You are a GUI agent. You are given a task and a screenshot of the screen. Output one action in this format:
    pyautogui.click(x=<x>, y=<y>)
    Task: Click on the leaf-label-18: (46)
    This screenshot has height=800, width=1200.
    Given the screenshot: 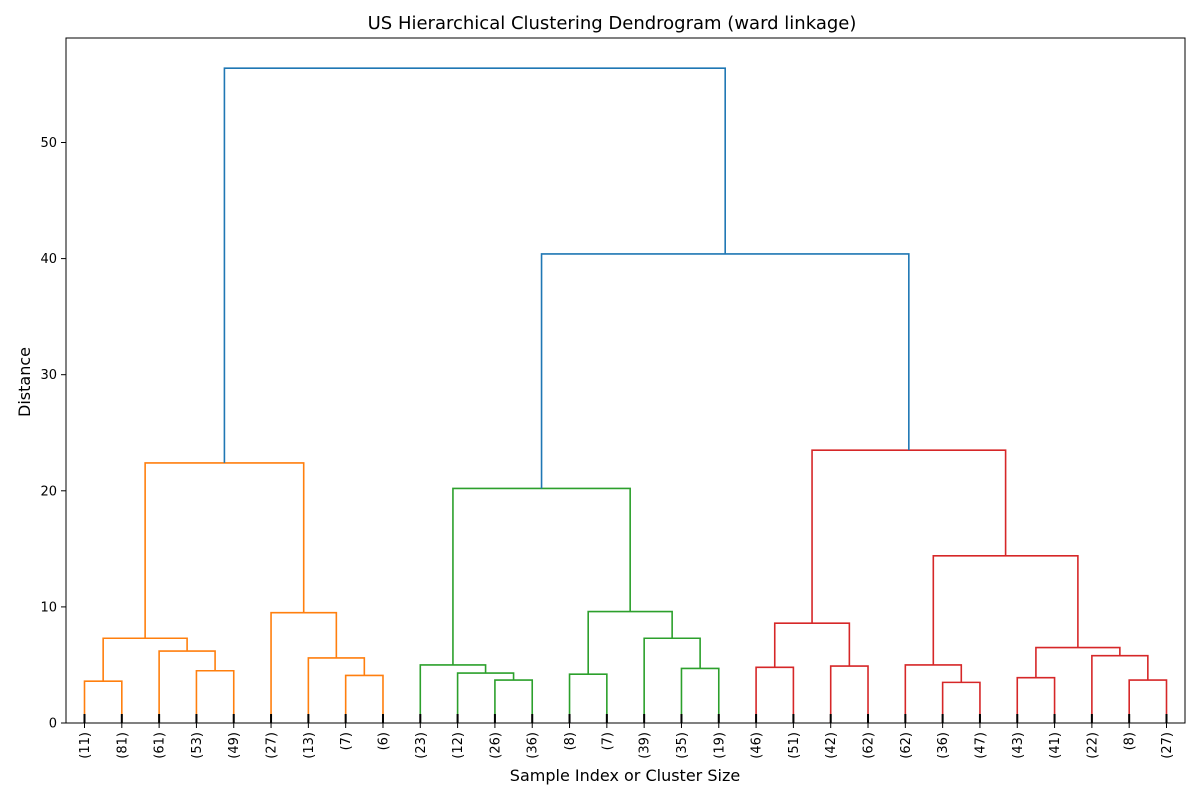 What is the action you would take?
    pyautogui.click(x=757, y=745)
    